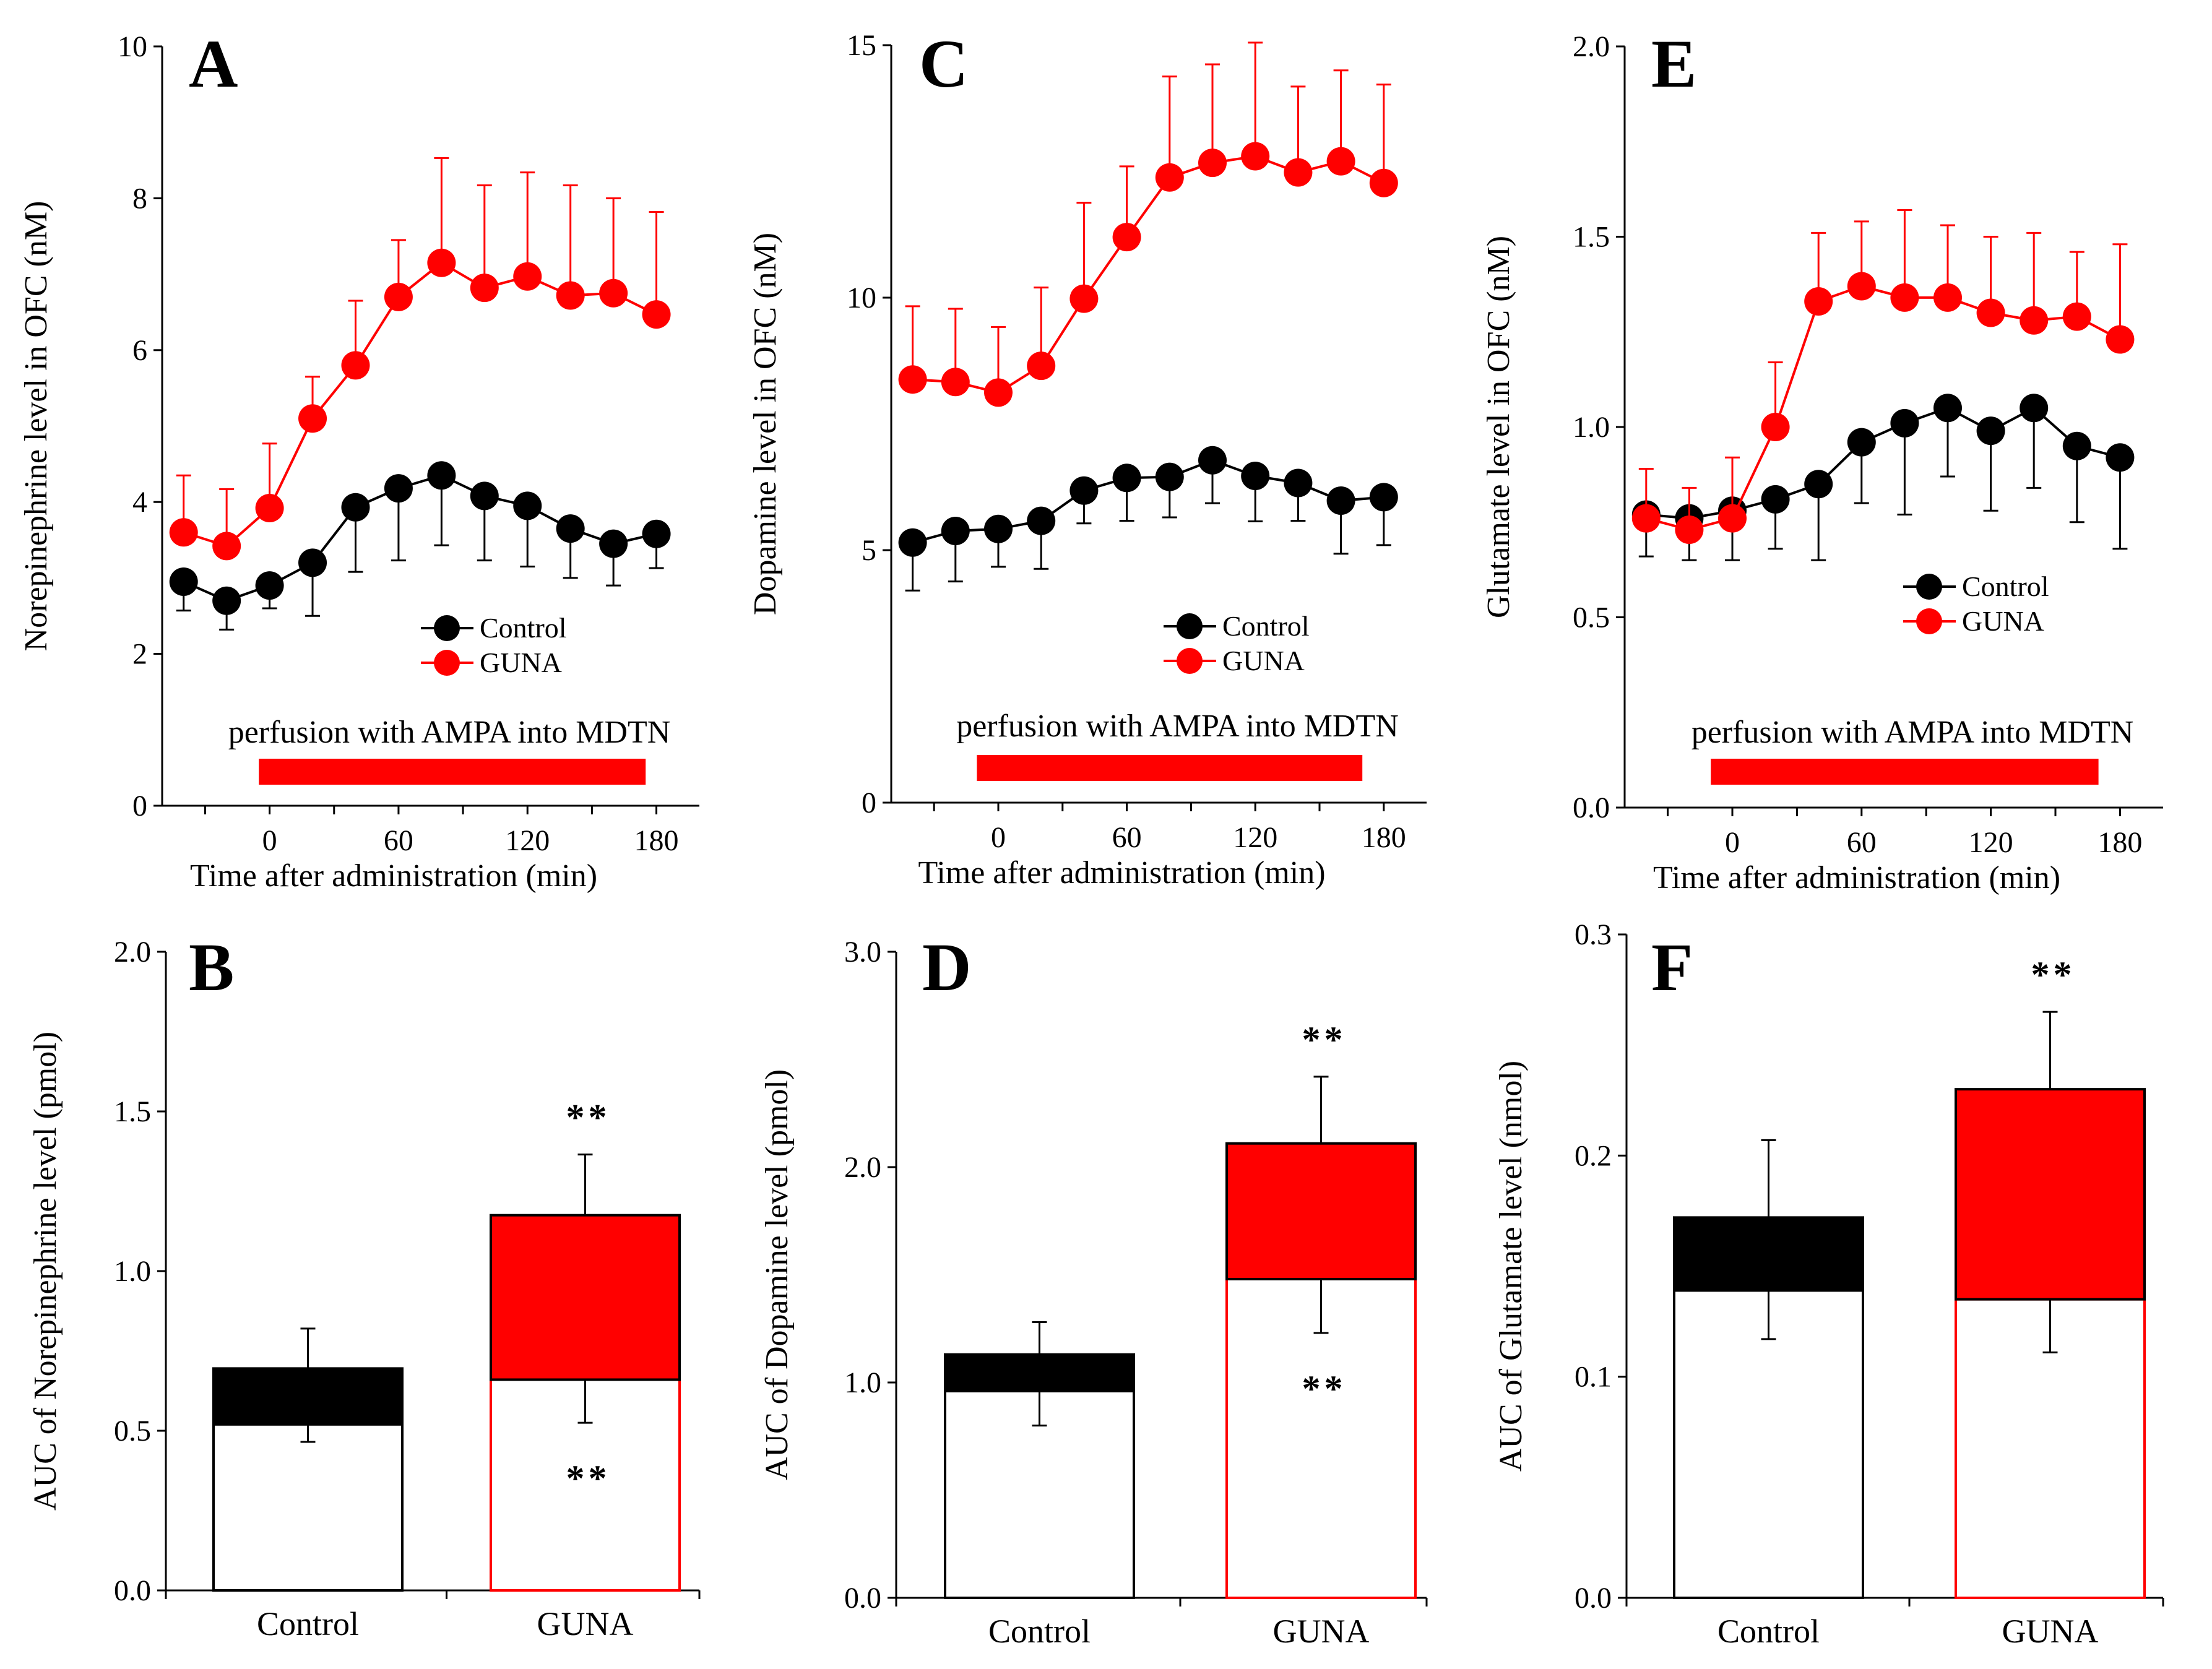 This screenshot has width=2212, height=1669. I want to click on y-tick-label: 15, so click(861, 45).